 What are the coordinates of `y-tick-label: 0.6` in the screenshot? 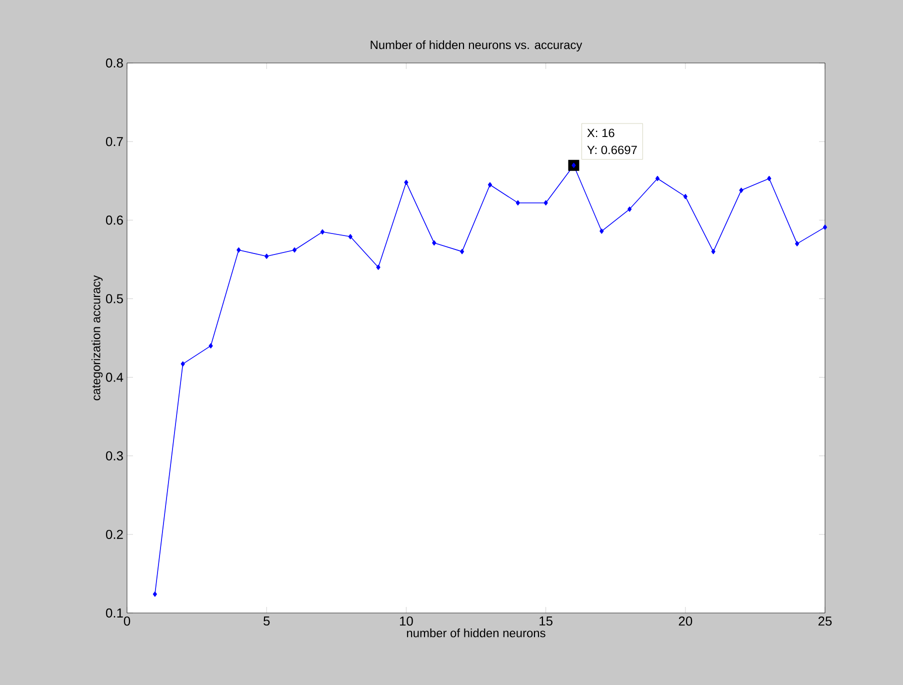 It's located at (114, 220).